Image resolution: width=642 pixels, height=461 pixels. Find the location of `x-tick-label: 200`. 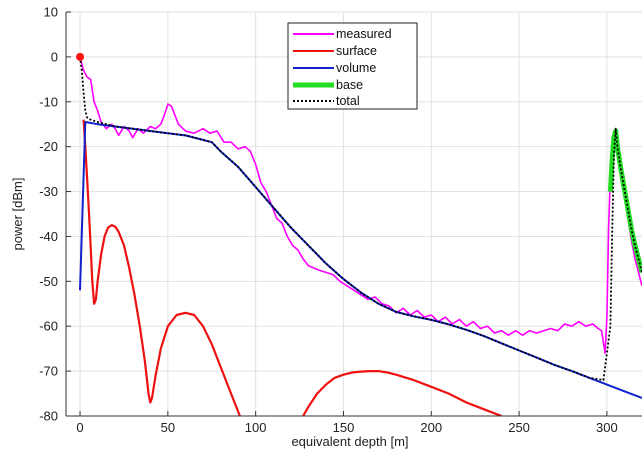

x-tick-label: 200 is located at coordinates (431, 427).